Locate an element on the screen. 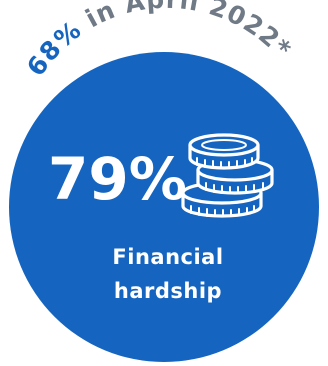 This screenshot has width=328, height=366. arc-highlight-percent: 68% is located at coordinates (54, 48).